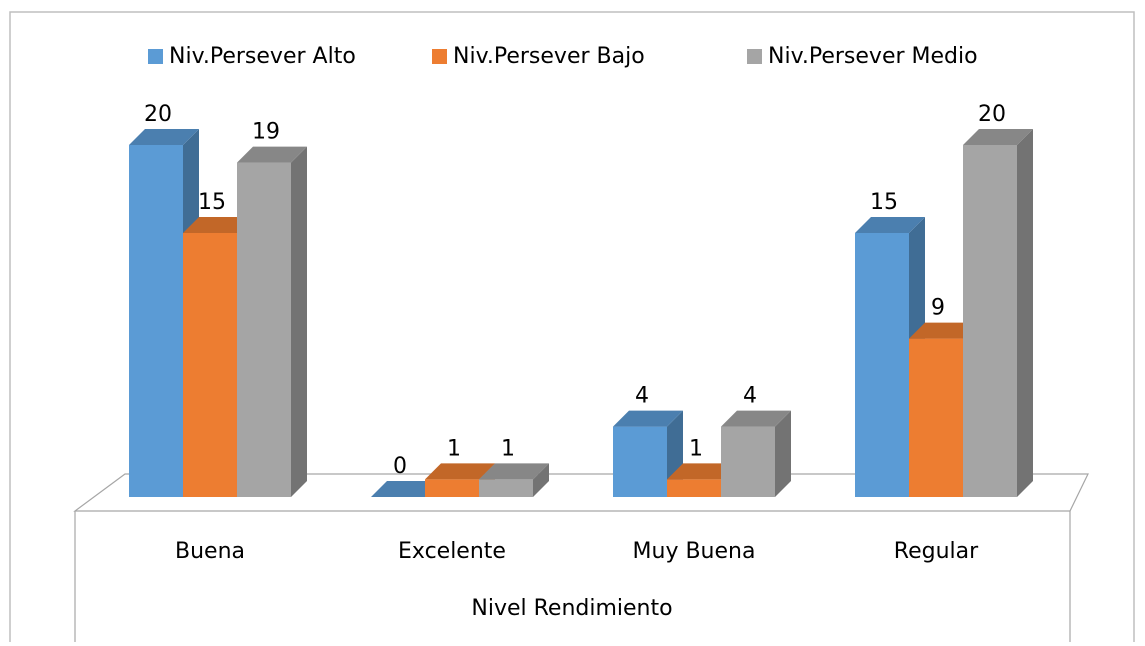  Describe the element at coordinates (452, 551) in the screenshot. I see `x-tick-label: Excelente` at that location.